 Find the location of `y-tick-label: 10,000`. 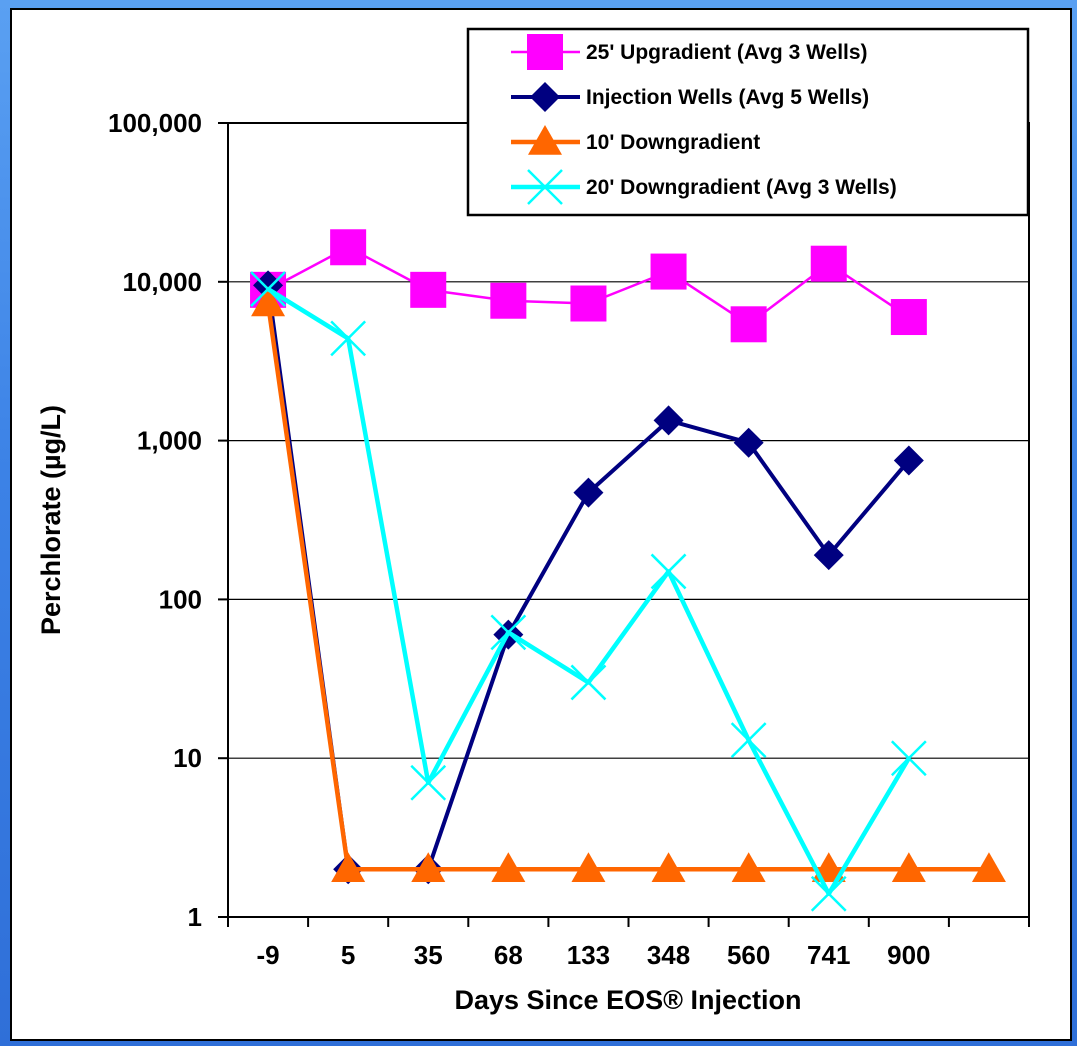

y-tick-label: 10,000 is located at coordinates (162, 282).